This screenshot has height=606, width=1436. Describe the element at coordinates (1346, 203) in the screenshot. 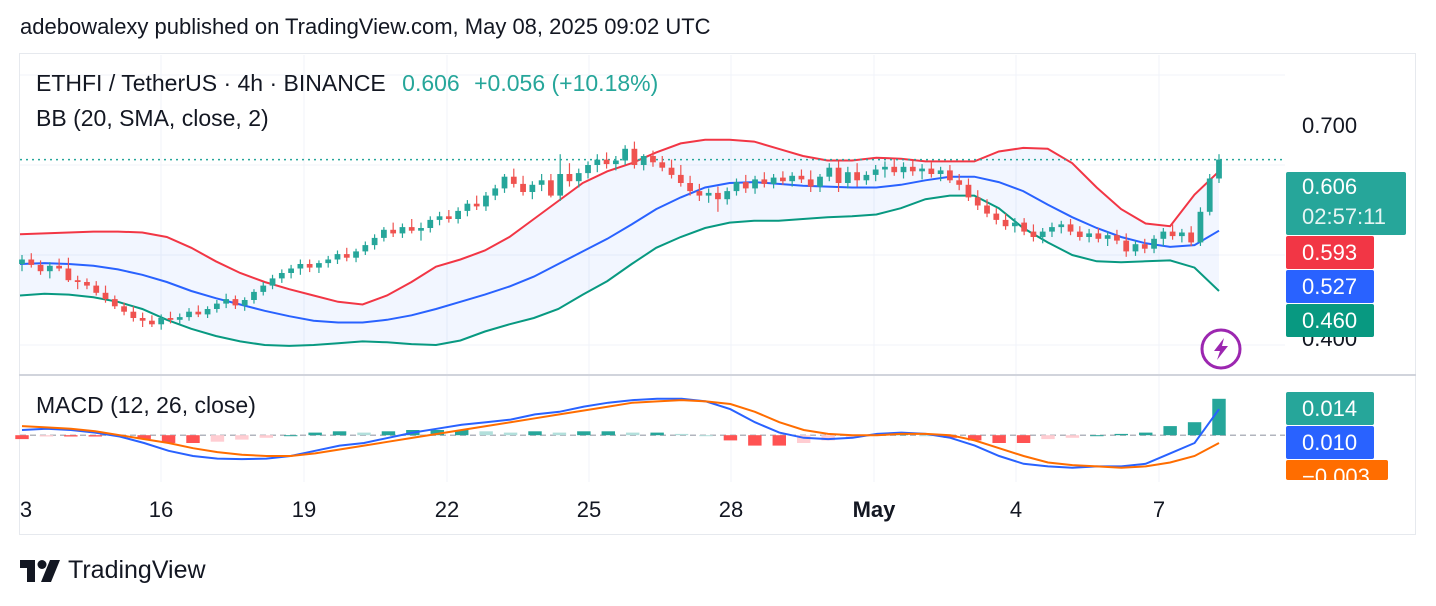

I see `last-price-tag: 0.606 02:57:11` at that location.